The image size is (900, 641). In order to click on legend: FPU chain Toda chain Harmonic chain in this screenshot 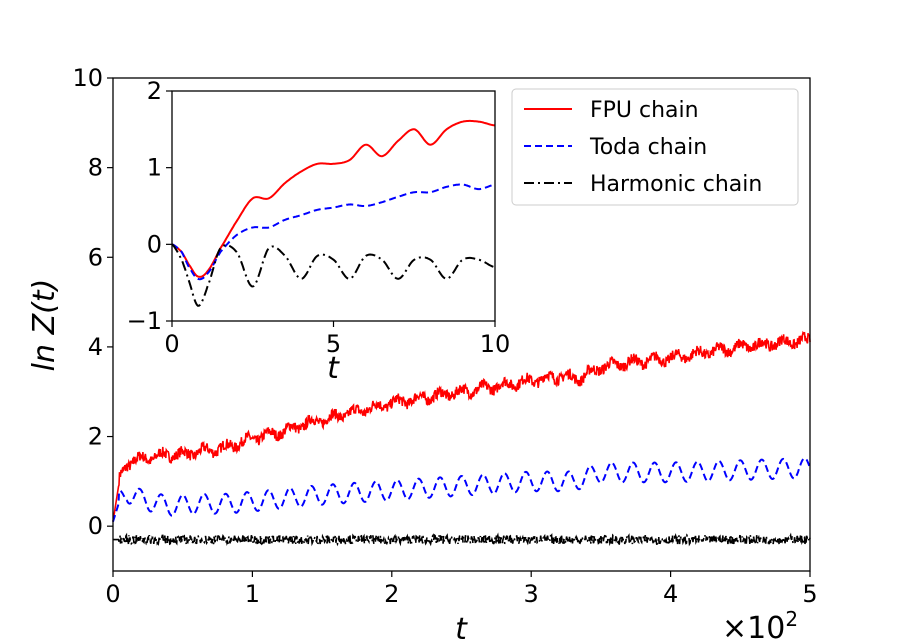, I will do `click(655, 147)`.